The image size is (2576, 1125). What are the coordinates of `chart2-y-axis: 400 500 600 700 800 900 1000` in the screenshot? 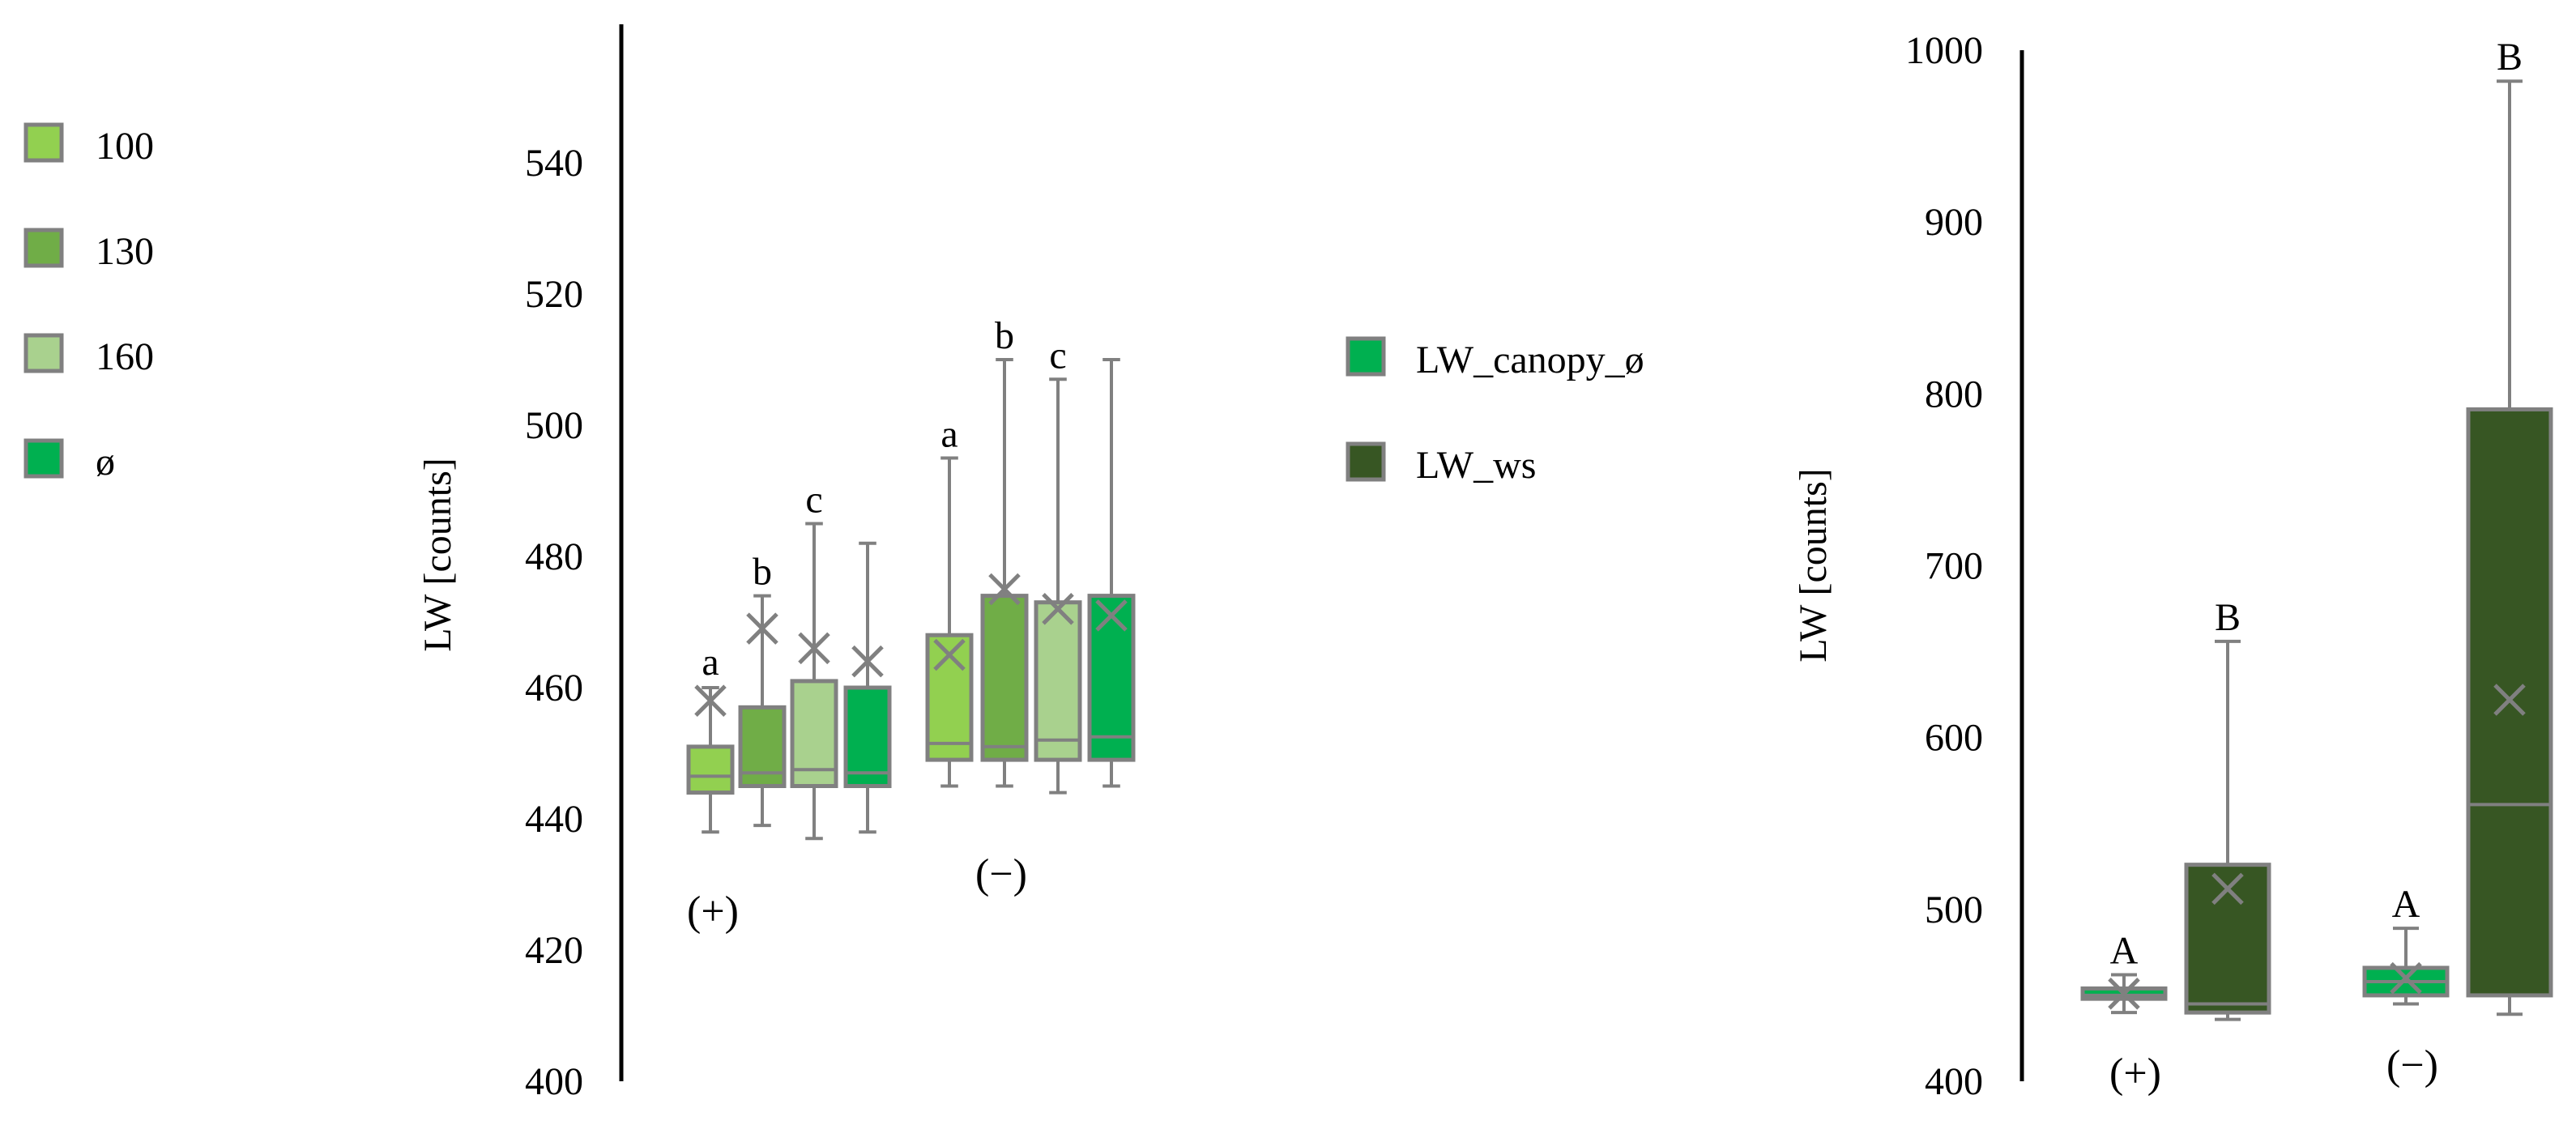 It's located at (1965, 566).